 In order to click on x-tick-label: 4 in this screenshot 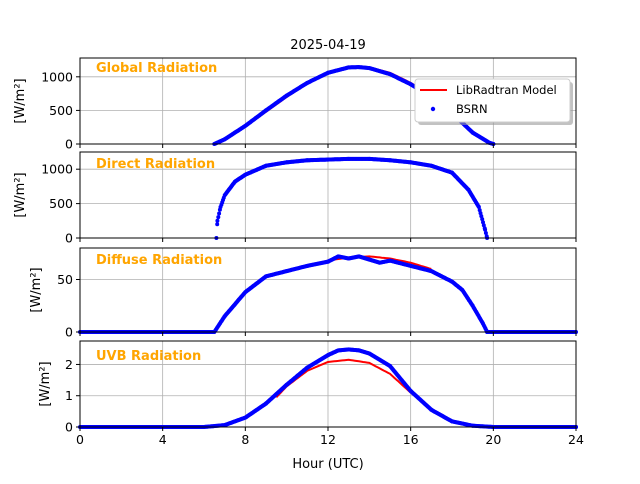, I will do `click(163, 439)`.